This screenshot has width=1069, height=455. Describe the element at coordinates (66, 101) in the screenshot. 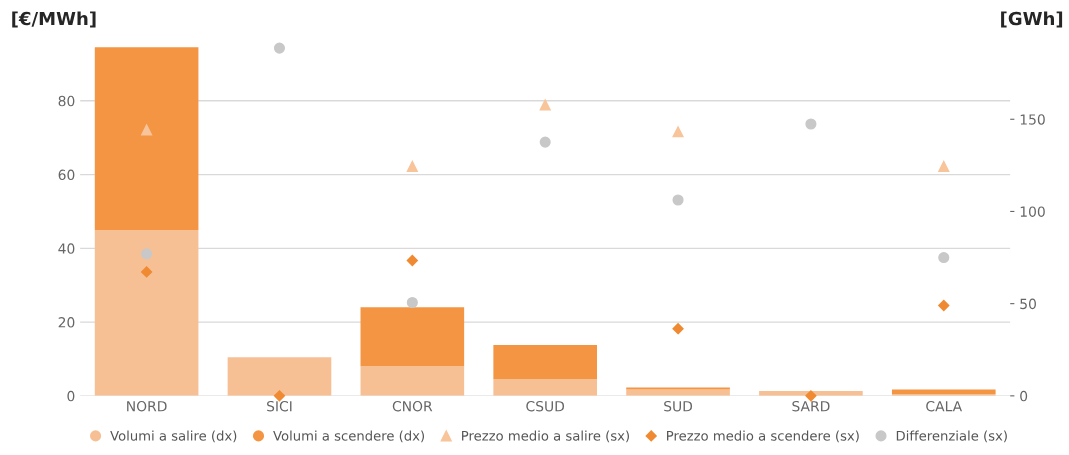

I see `y-tick-label: 80` at that location.